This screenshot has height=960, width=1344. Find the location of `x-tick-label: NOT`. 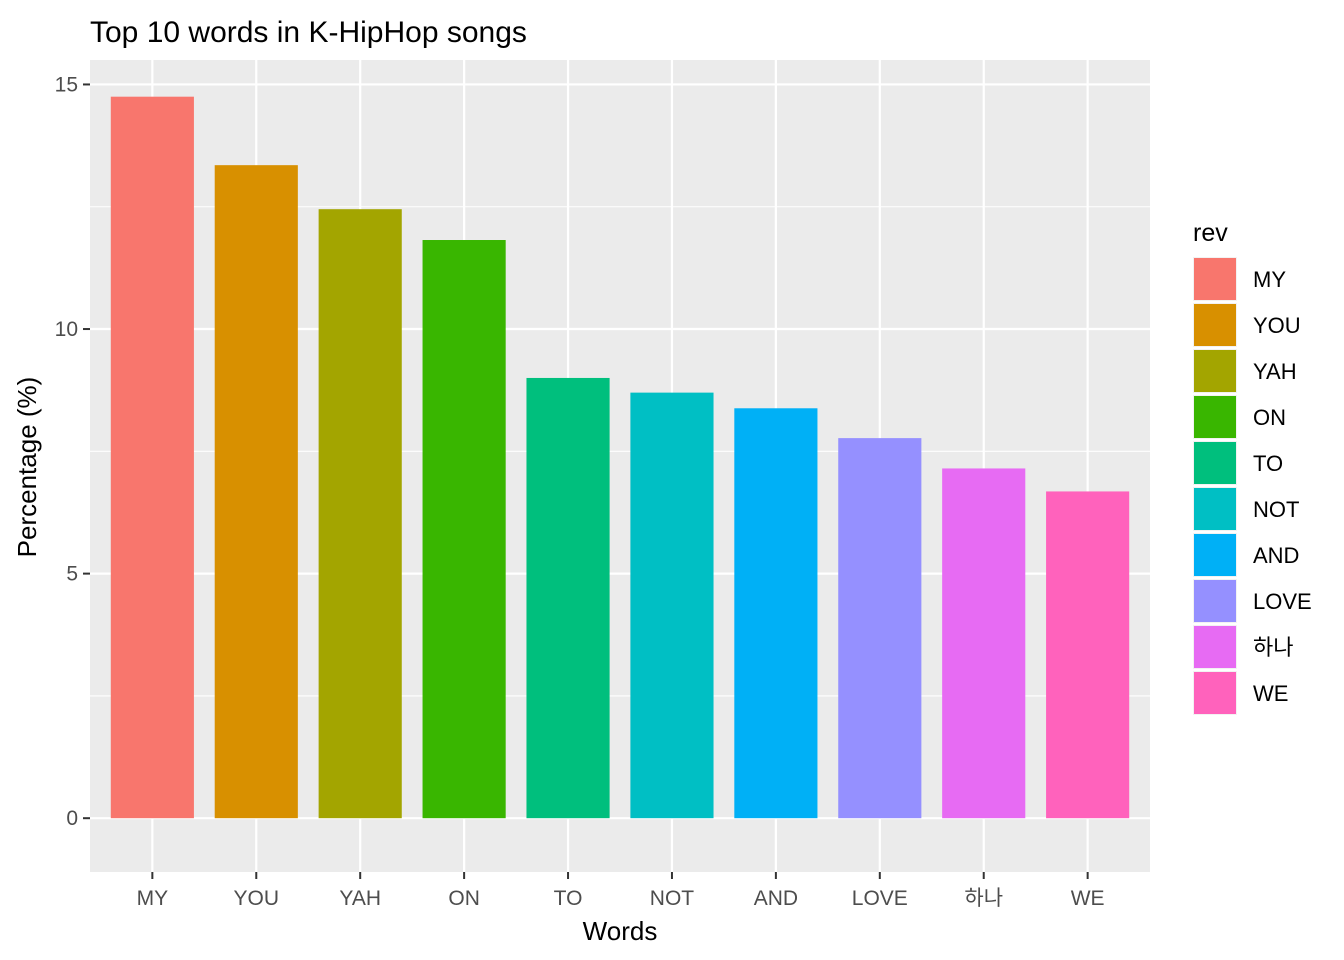

x-tick-label: NOT is located at coordinates (672, 898).